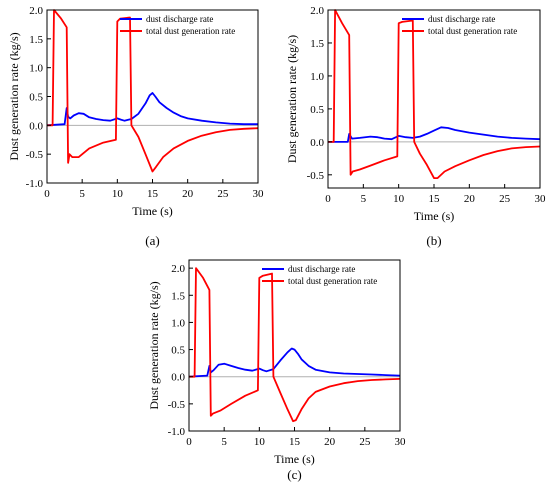  I want to click on plot-frame, so click(434, 99).